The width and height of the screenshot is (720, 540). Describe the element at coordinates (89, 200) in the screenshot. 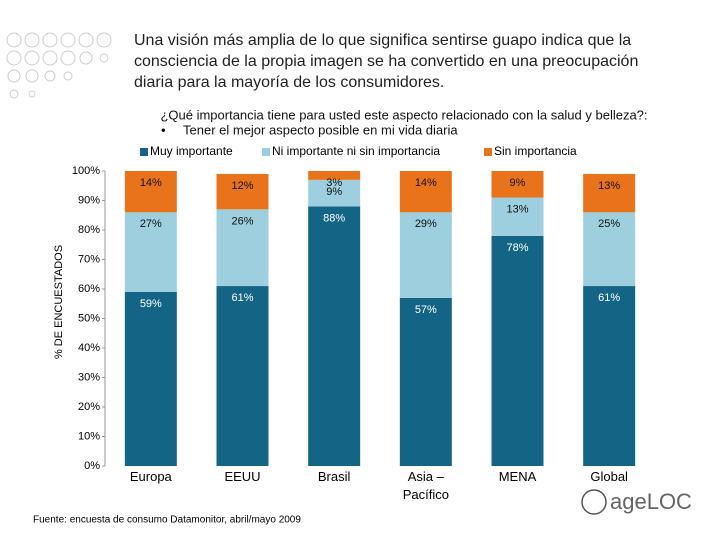

I see `y-tick-label: 90%` at that location.